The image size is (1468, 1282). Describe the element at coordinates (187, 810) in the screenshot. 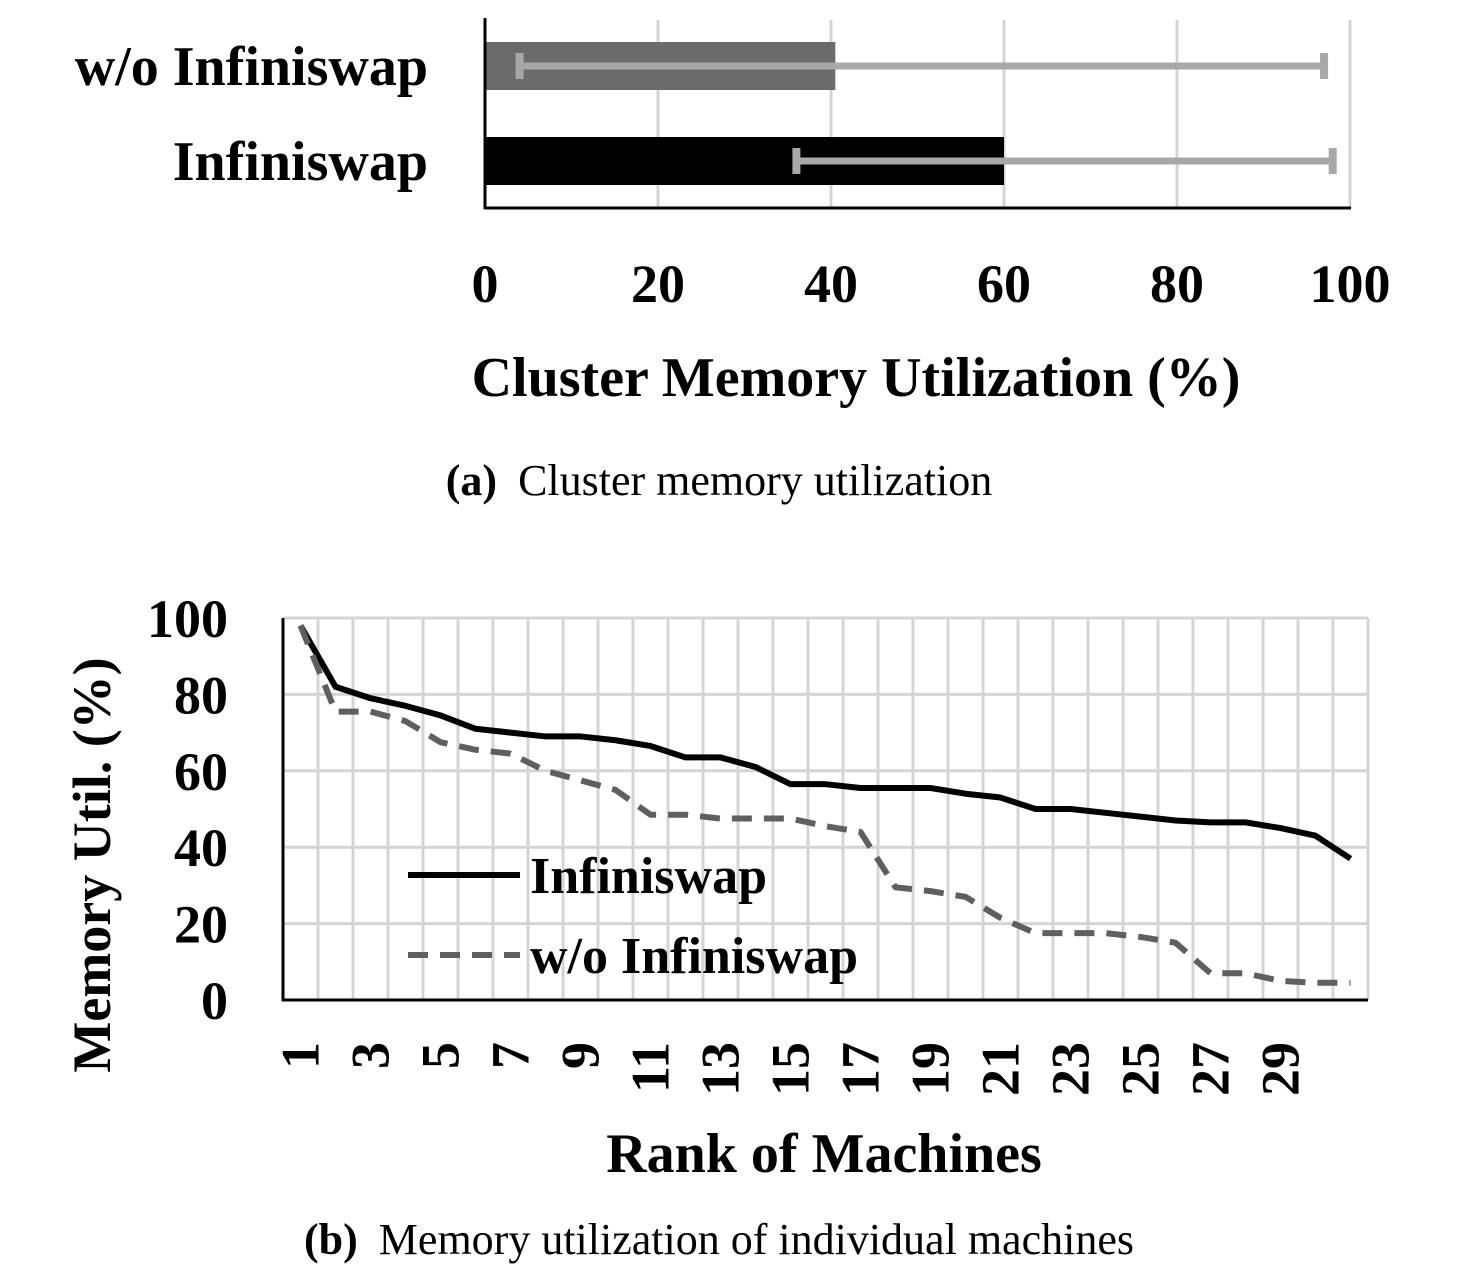

I see `panel-b-y-tick-labels: 0 20 40 60 80 100` at that location.